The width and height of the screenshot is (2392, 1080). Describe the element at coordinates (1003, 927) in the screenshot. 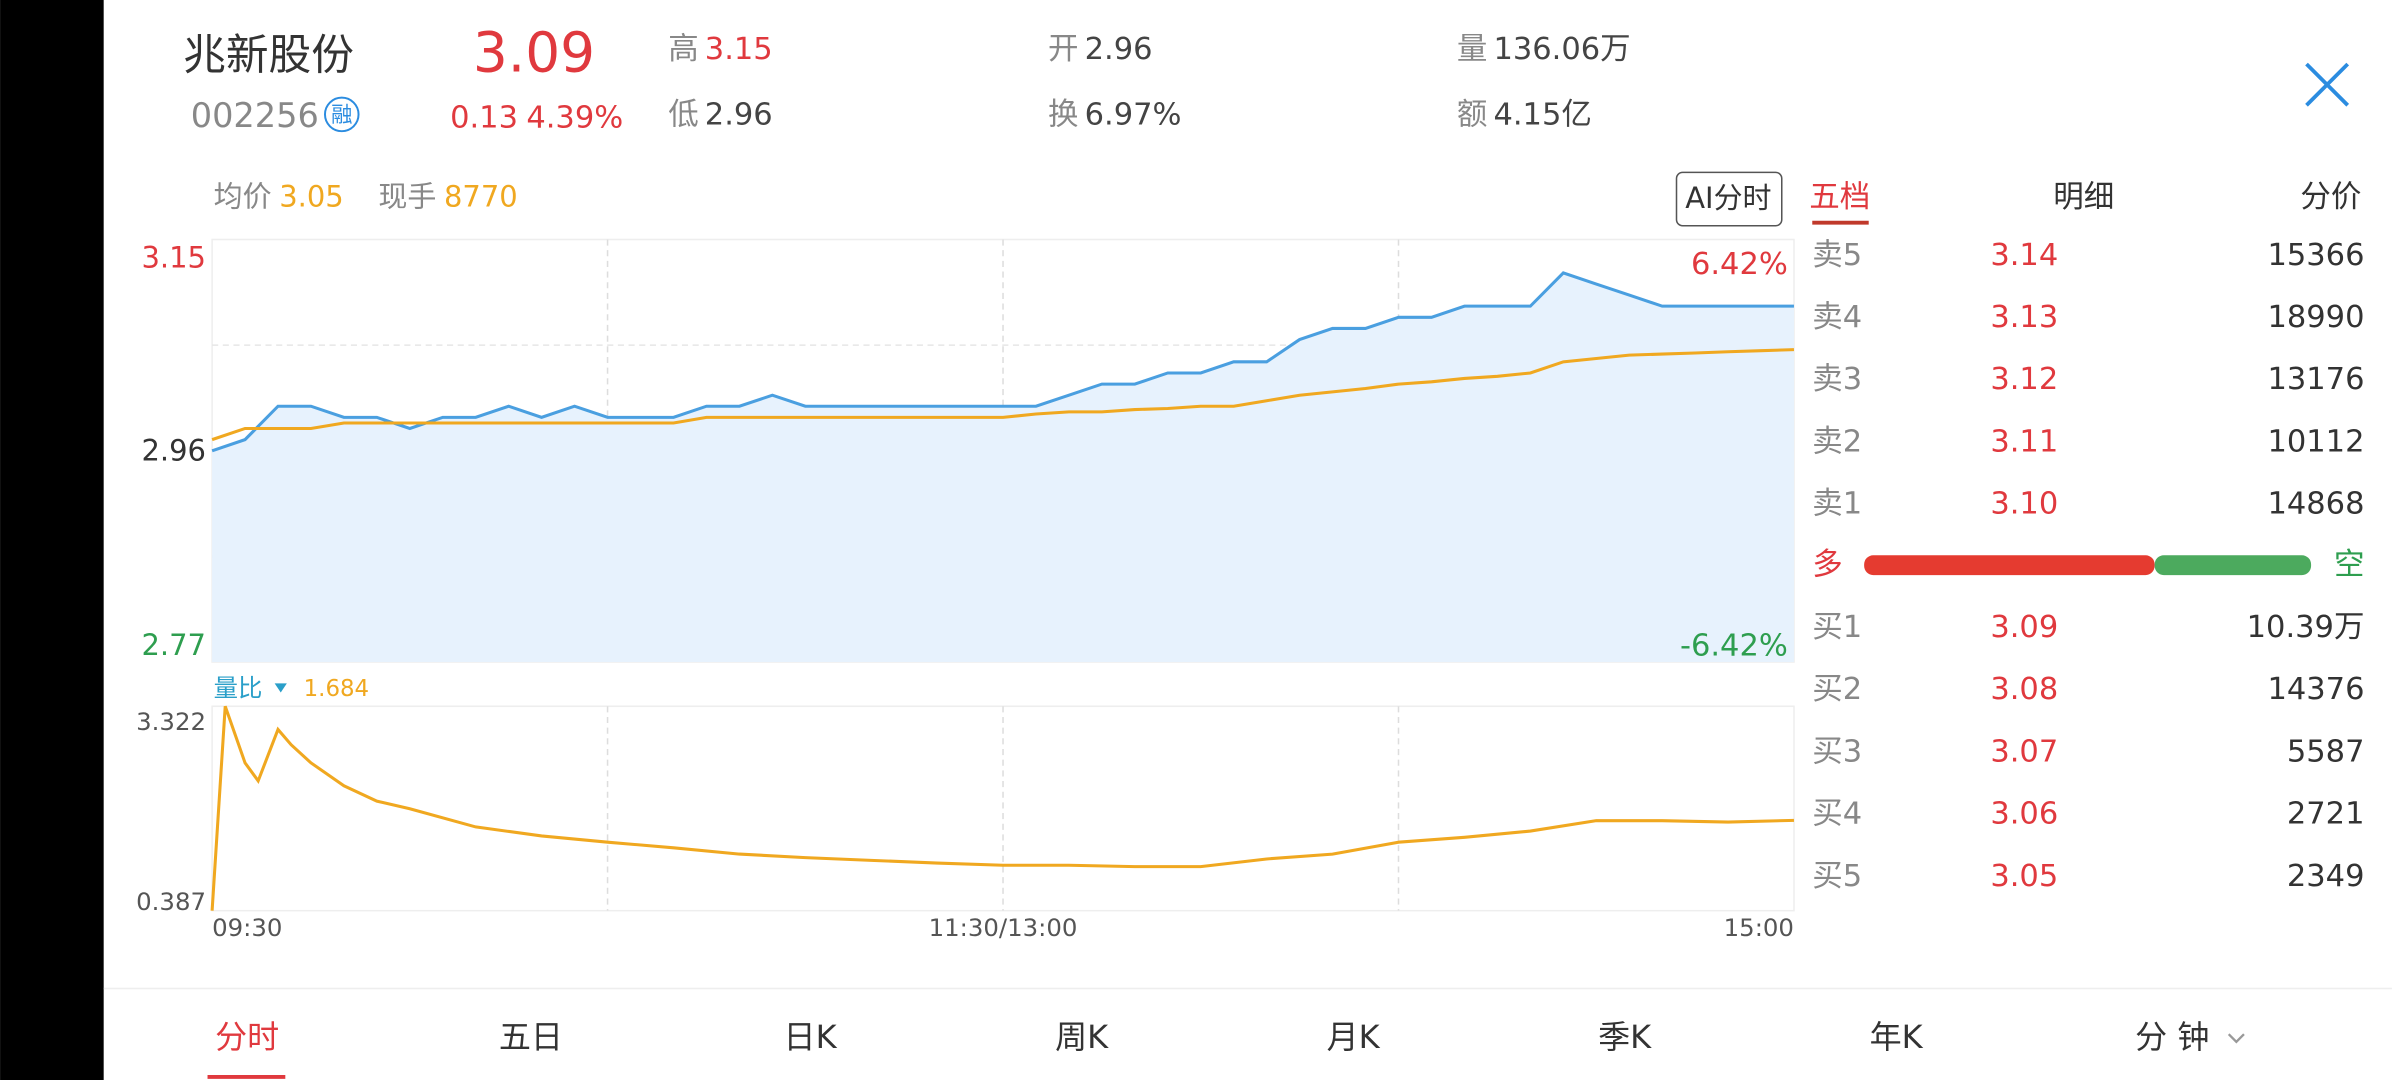

I see `x-tick-label: 11:30/13:00` at that location.